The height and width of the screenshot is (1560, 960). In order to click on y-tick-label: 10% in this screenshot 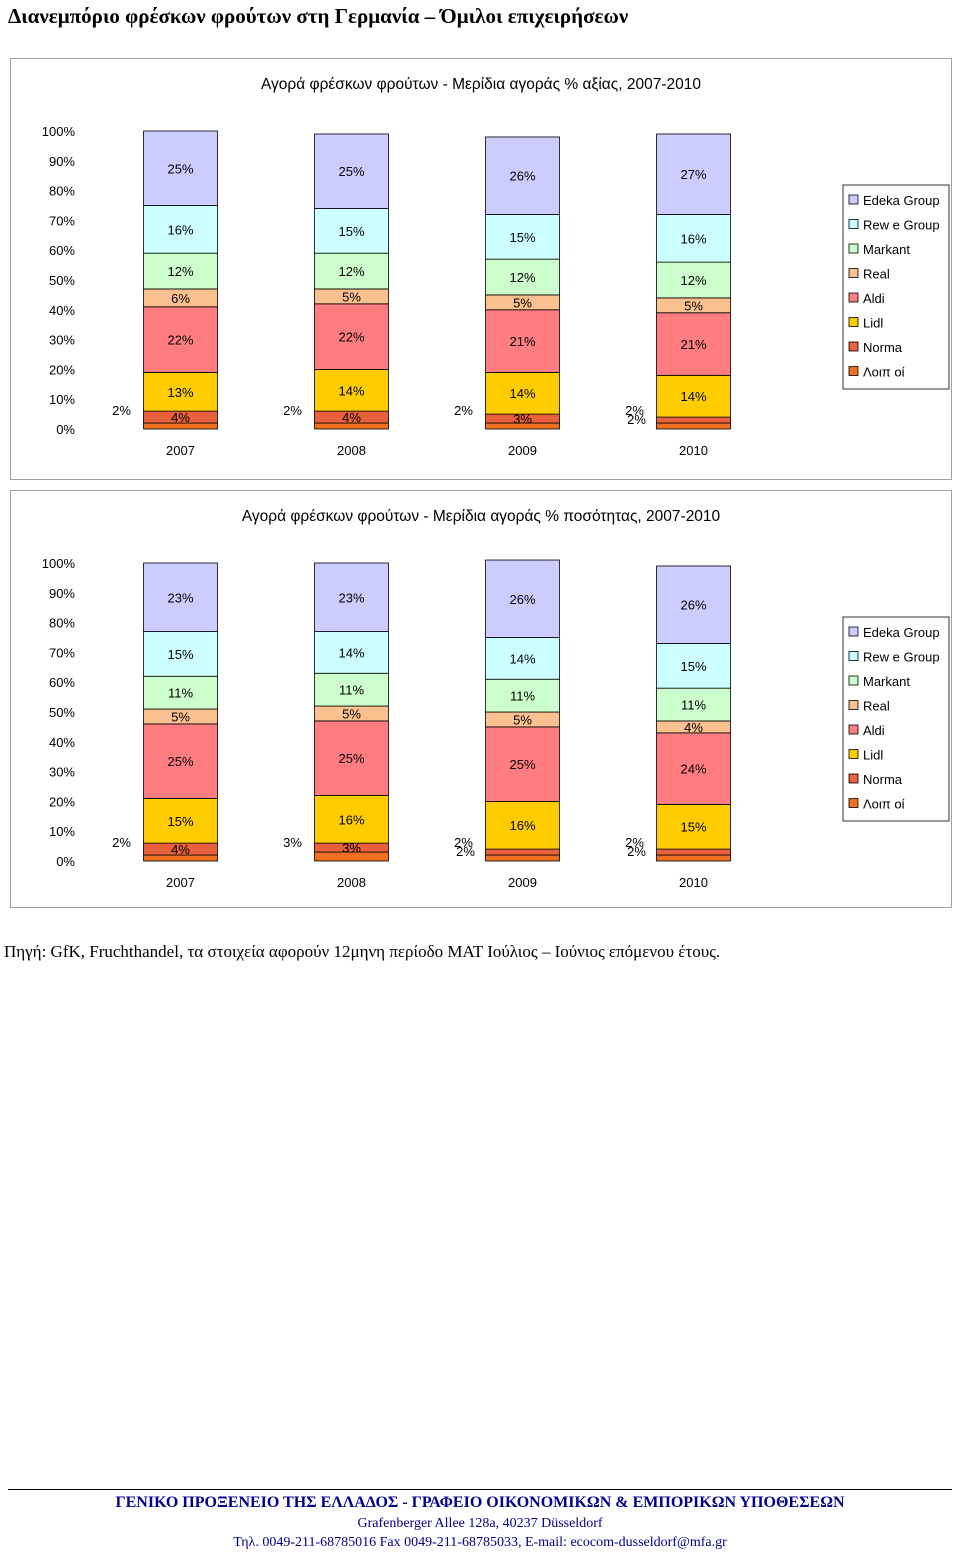, I will do `click(62, 399)`.